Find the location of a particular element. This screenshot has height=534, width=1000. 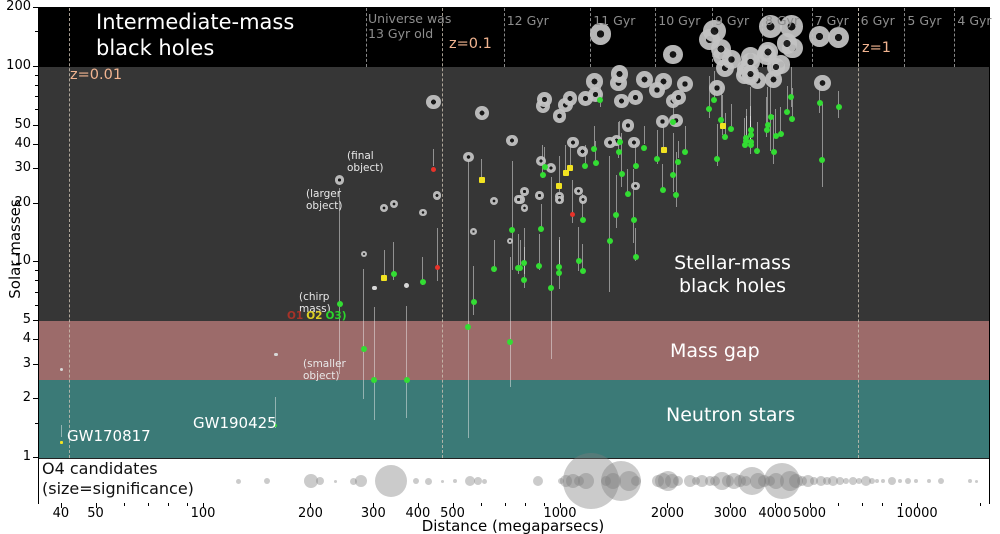

annotation-text: (chirp is located at coordinates (314, 297).